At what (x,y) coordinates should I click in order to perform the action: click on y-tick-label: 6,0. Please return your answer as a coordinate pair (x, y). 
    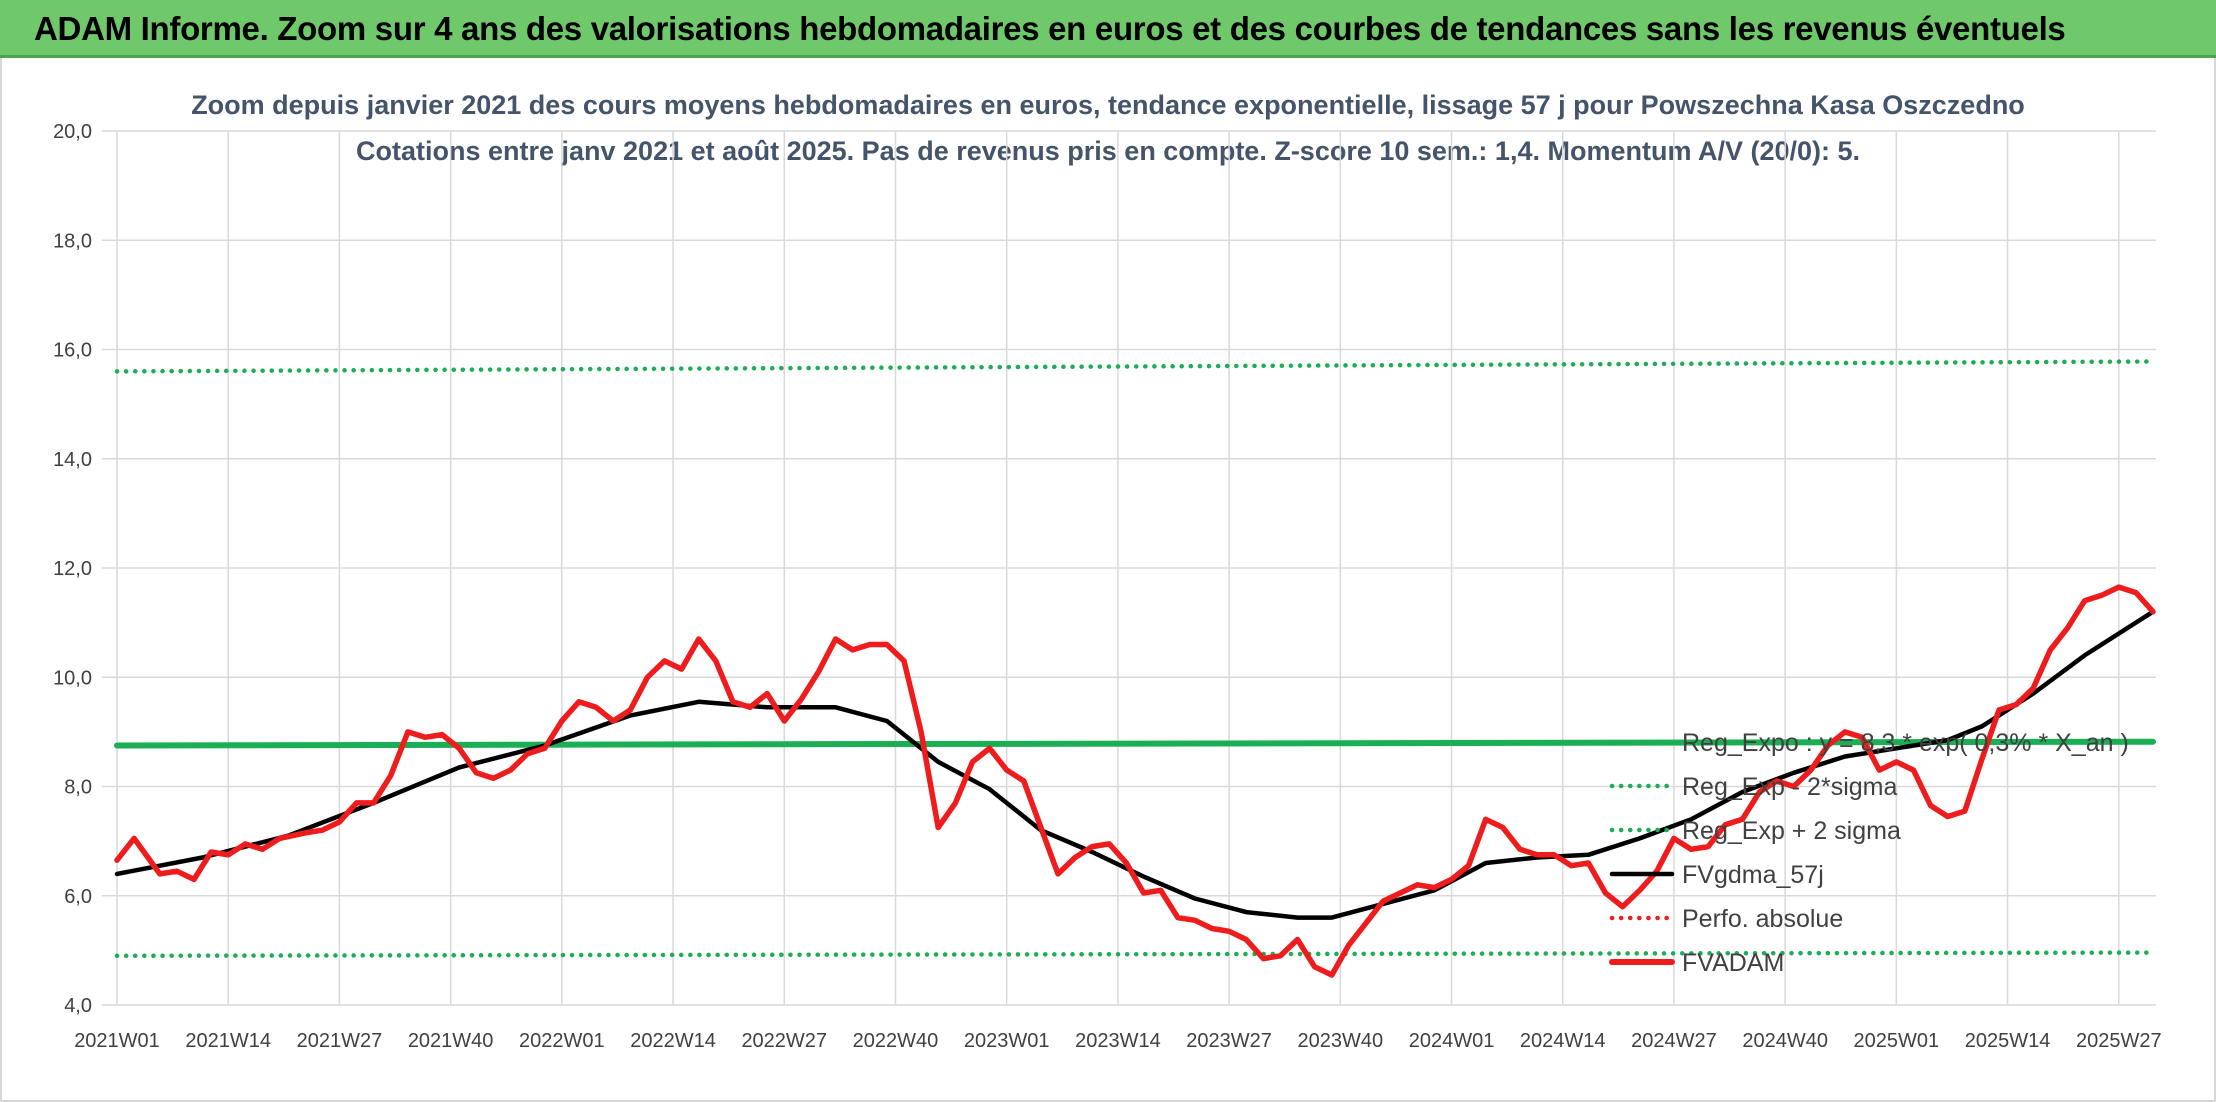
    Looking at the image, I should click on (78, 897).